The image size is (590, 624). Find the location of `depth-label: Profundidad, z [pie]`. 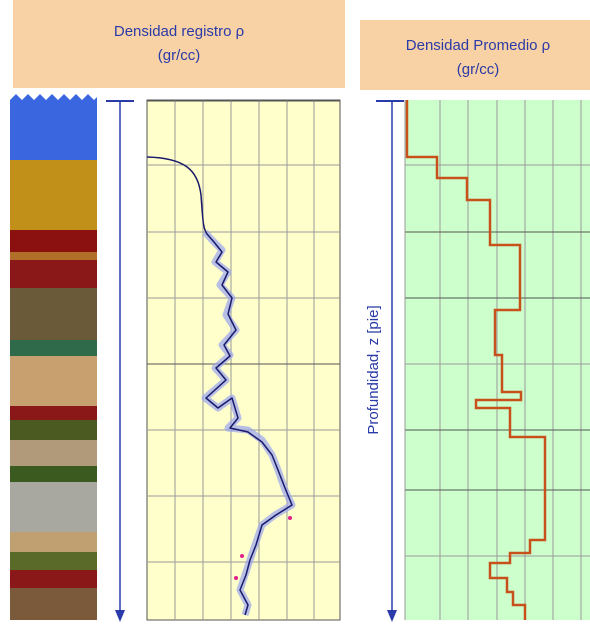

depth-label: Profundidad, z [pie] is located at coordinates (373, 369).